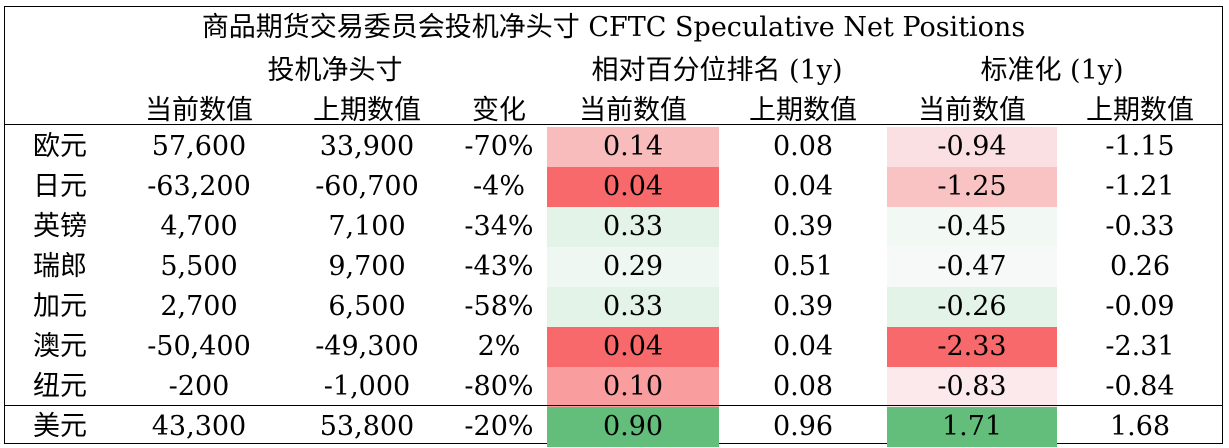  I want to click on table-row: 瑞郎 5,500 9,700 -43% 0.29 0.51 -0.47 0.26, so click(613, 267).